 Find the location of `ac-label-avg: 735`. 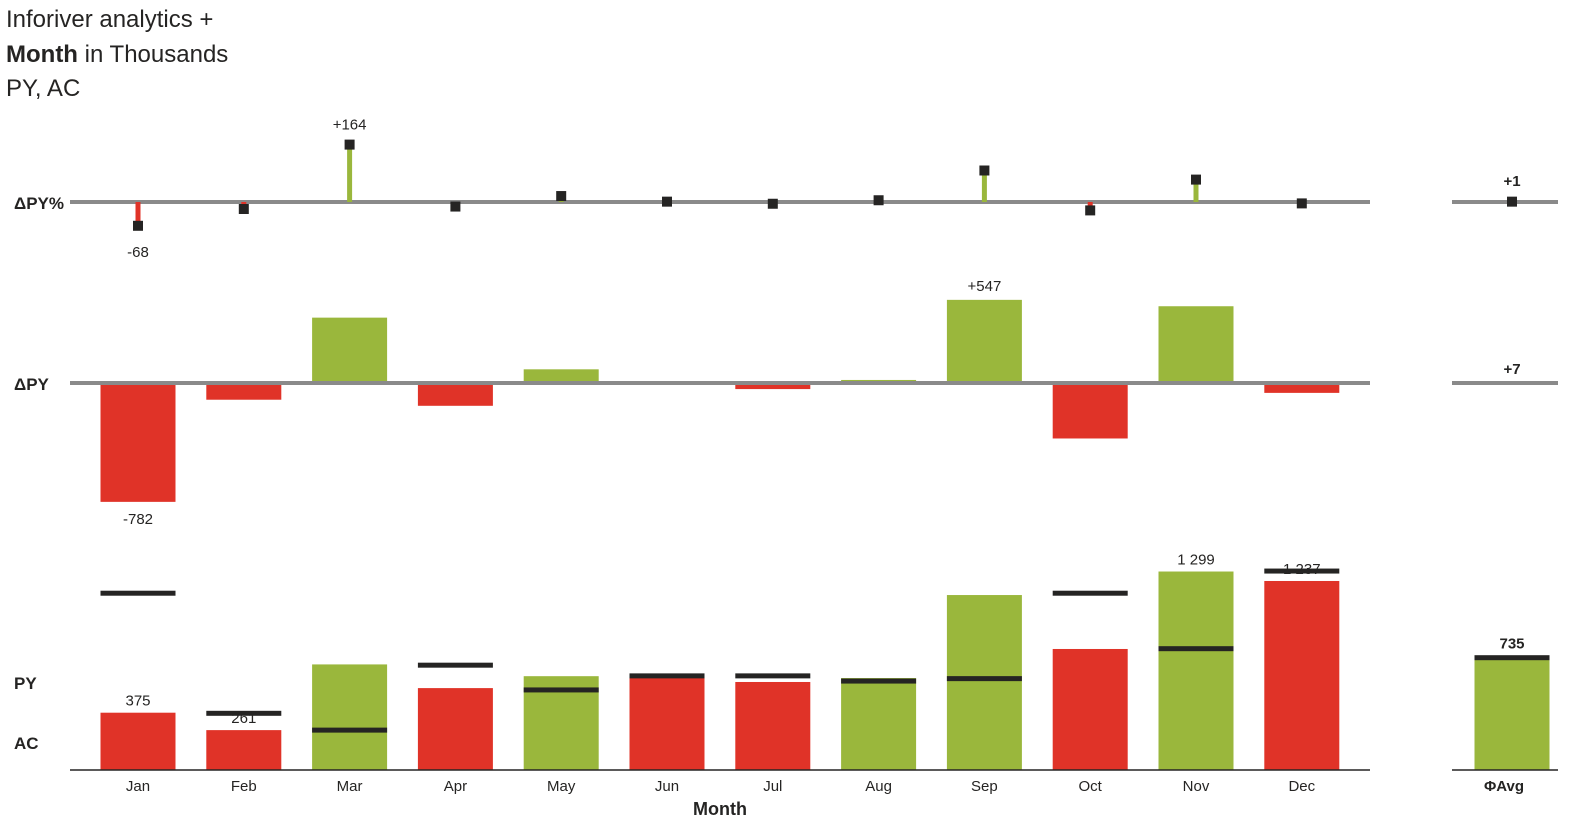

ac-label-avg: 735 is located at coordinates (1511, 644).